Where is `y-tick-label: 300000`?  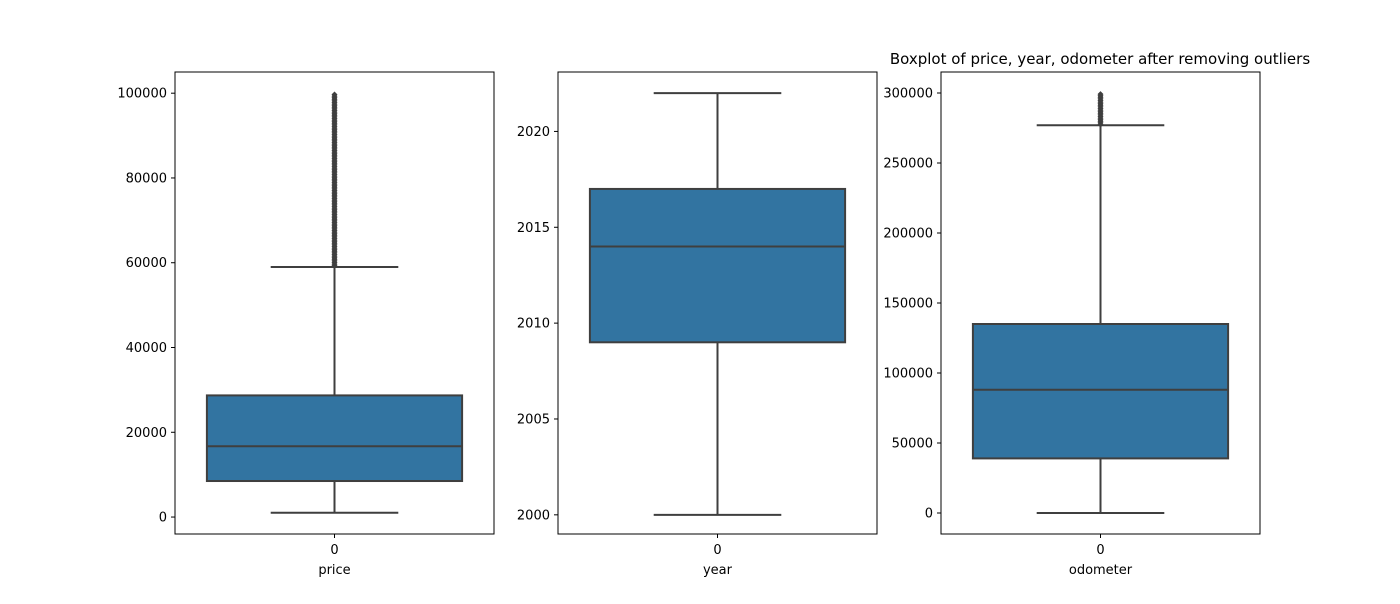 y-tick-label: 300000 is located at coordinates (908, 94).